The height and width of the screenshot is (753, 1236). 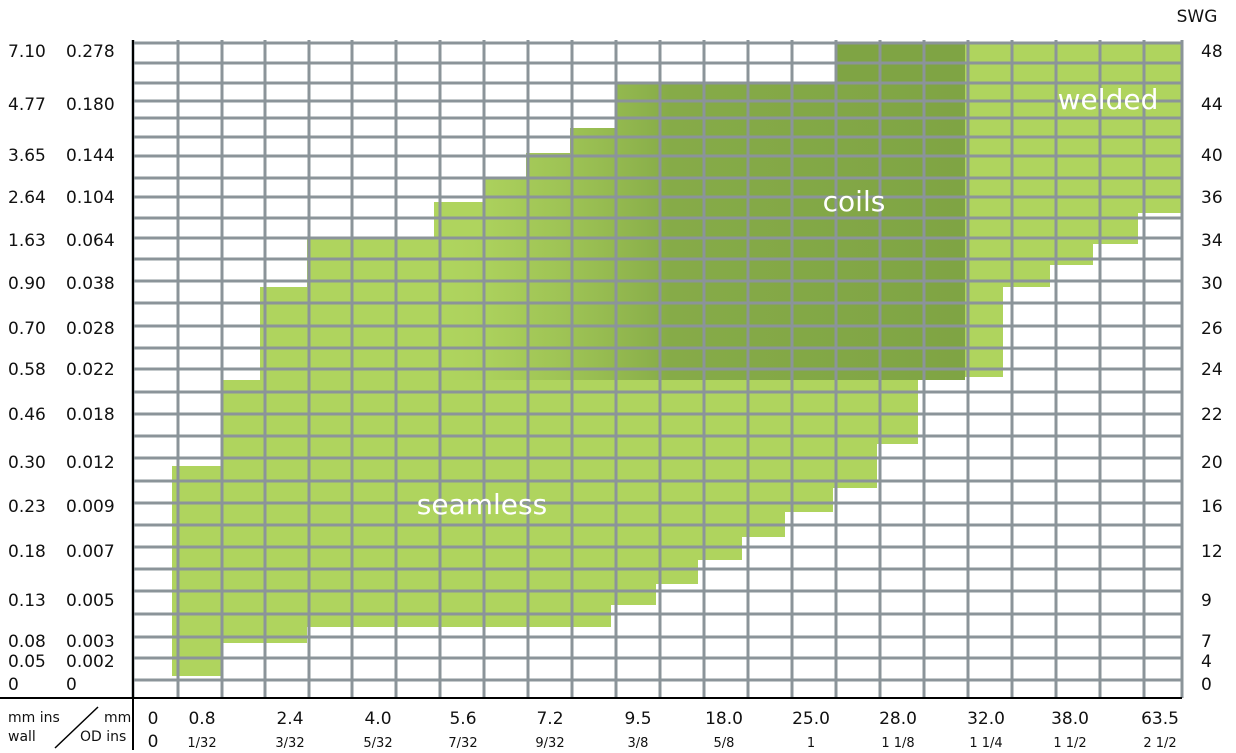 What do you see at coordinates (201, 743) in the screenshot?
I see `x-tick-label-ins: 1/32` at bounding box center [201, 743].